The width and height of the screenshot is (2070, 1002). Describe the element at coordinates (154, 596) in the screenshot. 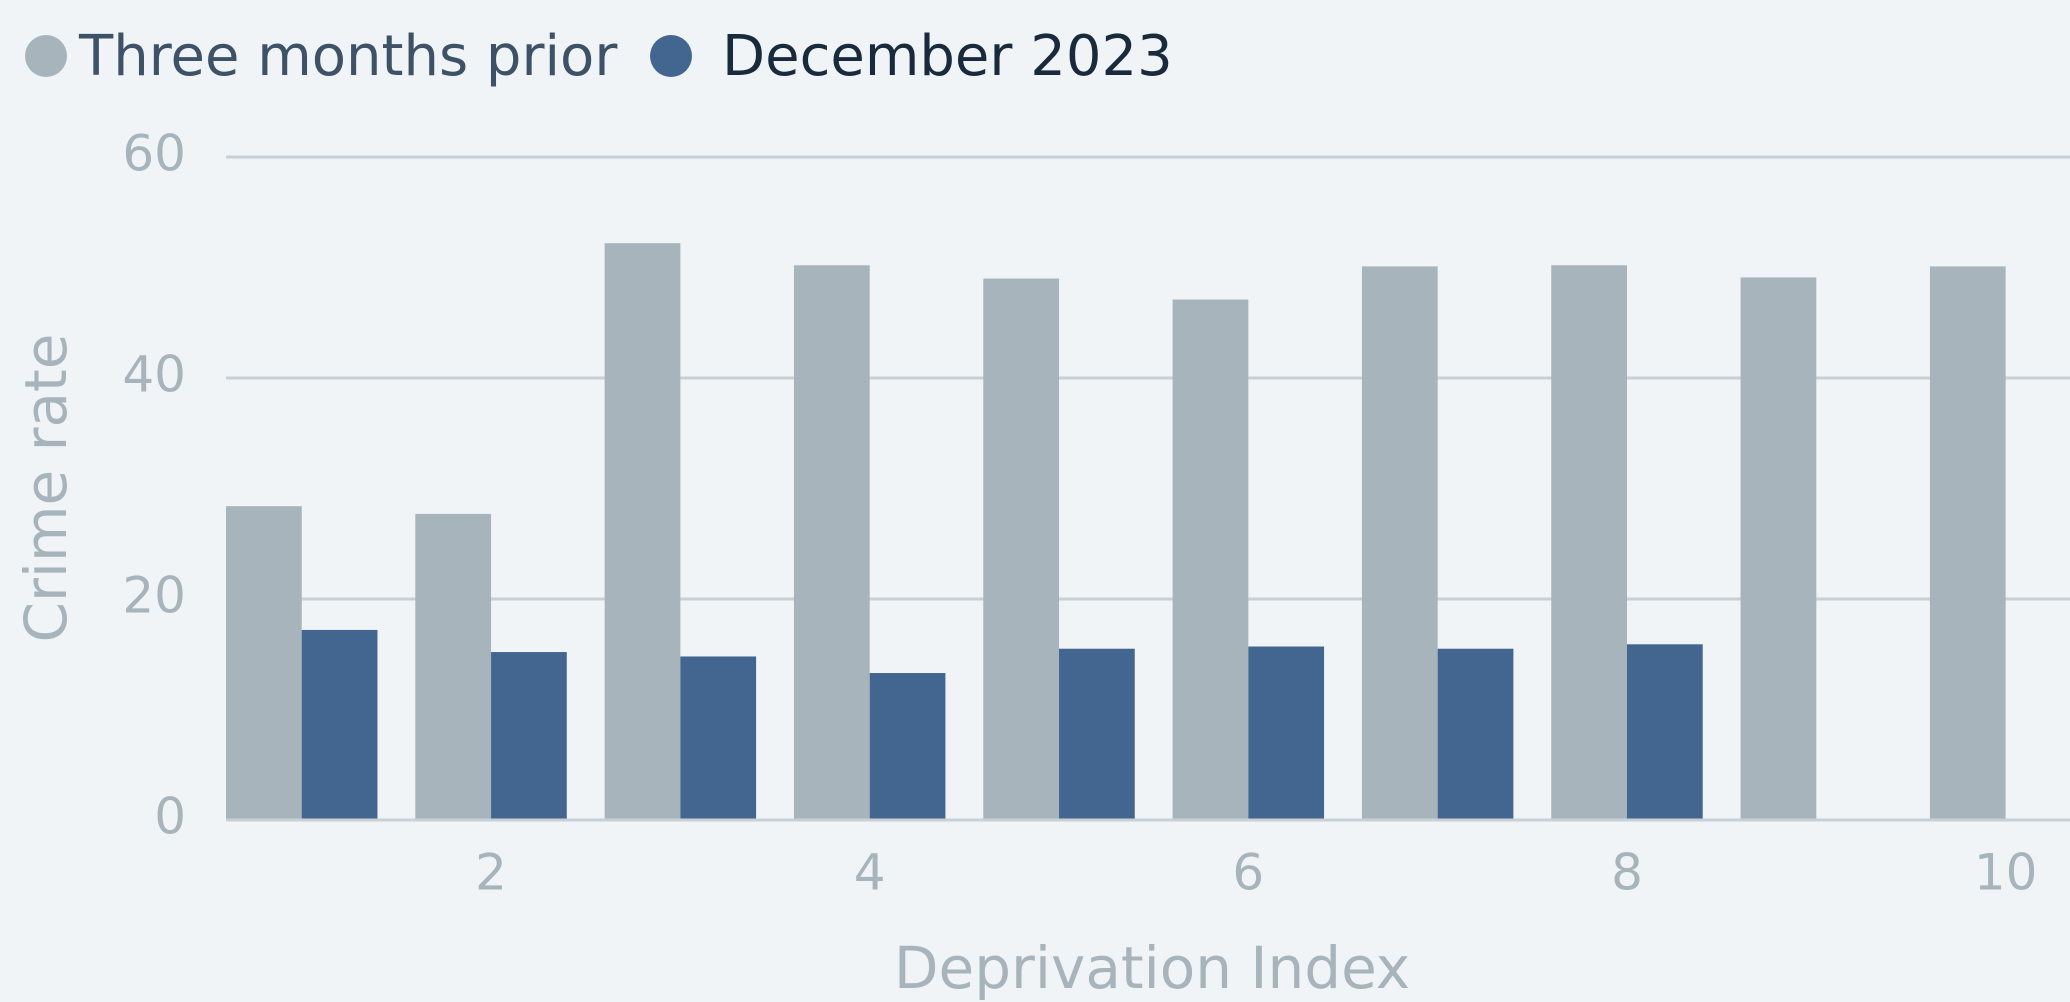

I see `y-tick-label: 20` at that location.